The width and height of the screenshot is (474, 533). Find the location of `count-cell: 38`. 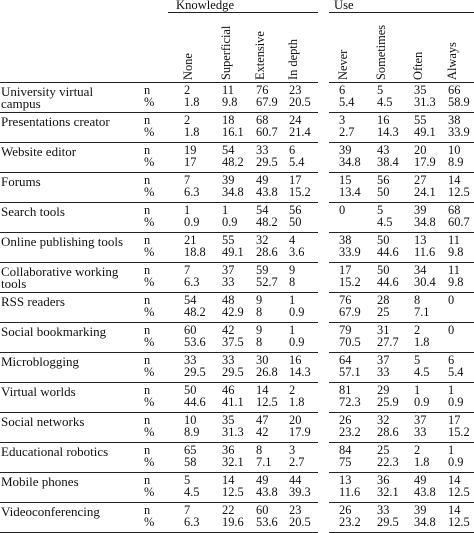

count-cell: 38 is located at coordinates (345, 240).